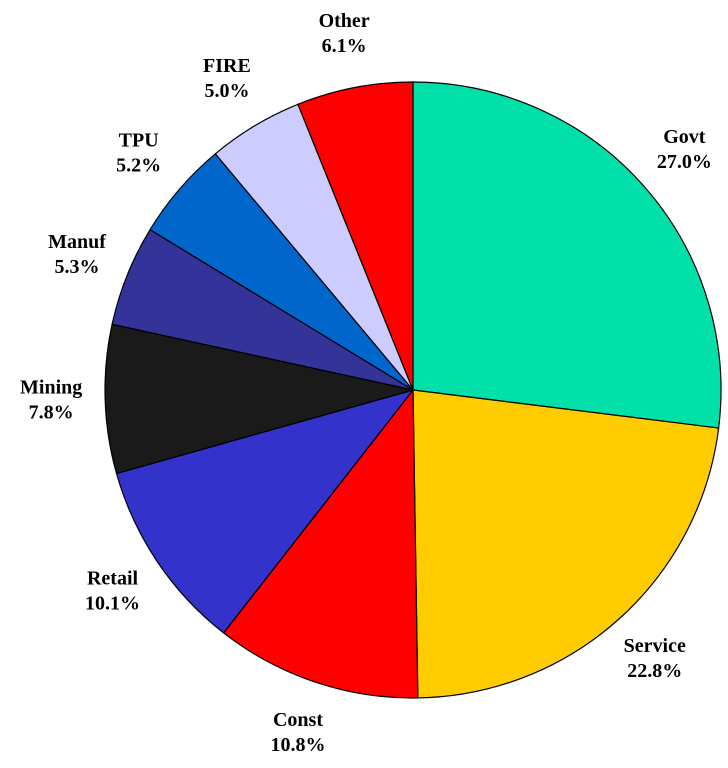  Describe the element at coordinates (51, 412) in the screenshot. I see `slice-value-label: 7.8%` at that location.